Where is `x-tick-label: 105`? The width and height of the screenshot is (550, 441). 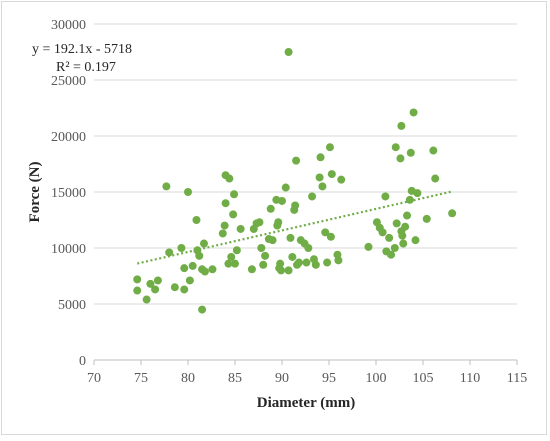 x-tick-label: 105 is located at coordinates (423, 378).